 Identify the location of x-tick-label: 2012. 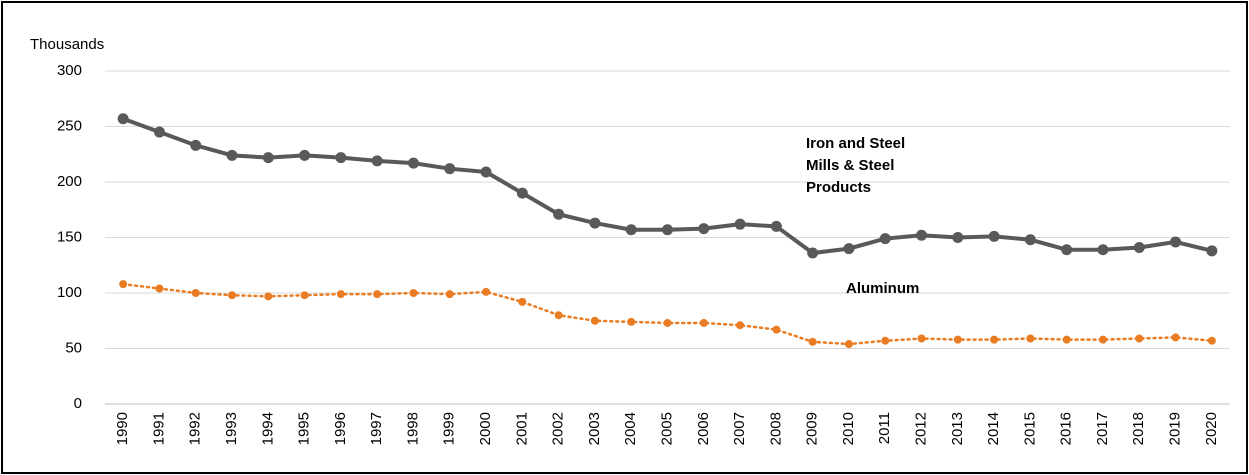
(921, 428).